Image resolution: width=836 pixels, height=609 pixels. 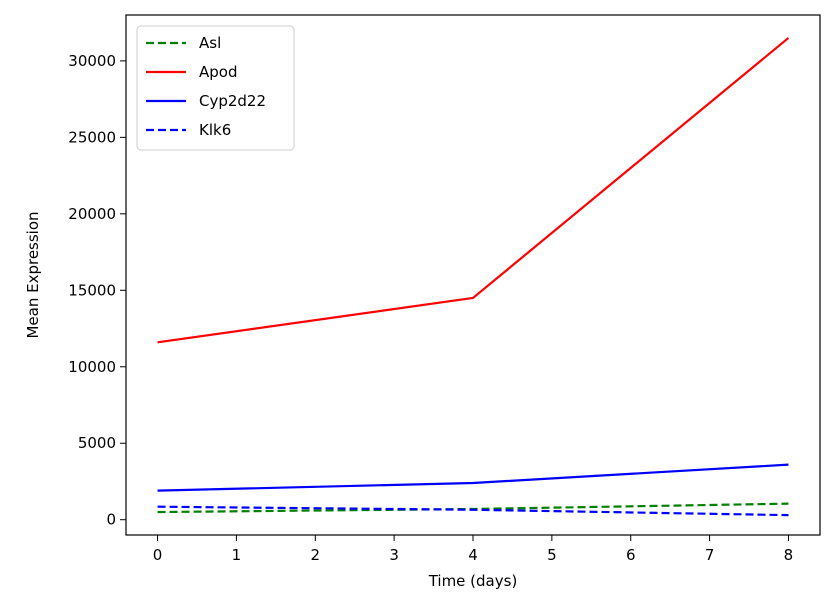 I want to click on series-line-cyp2d22, so click(x=473, y=477).